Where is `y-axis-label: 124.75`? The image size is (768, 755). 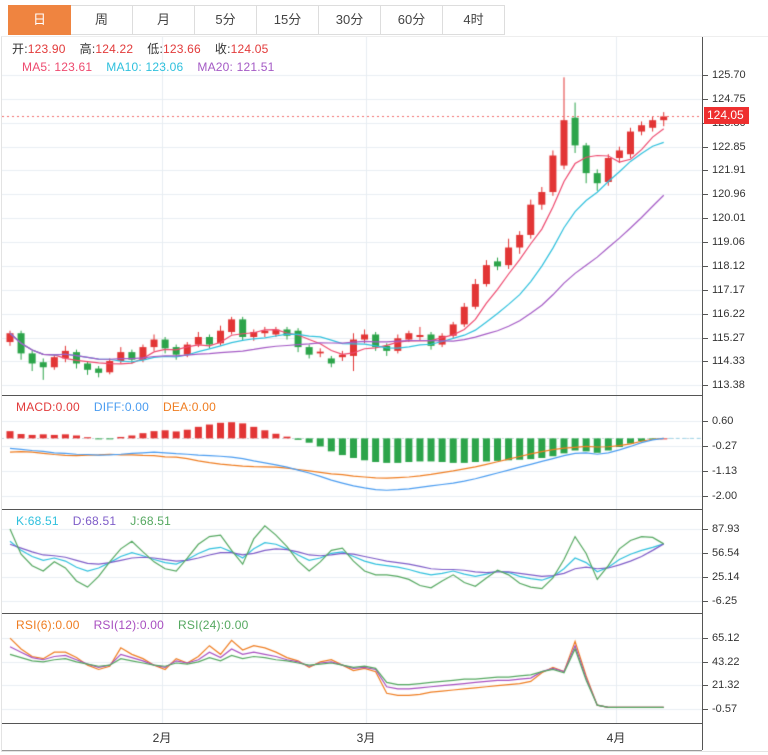 y-axis-label: 124.75 is located at coordinates (724, 99).